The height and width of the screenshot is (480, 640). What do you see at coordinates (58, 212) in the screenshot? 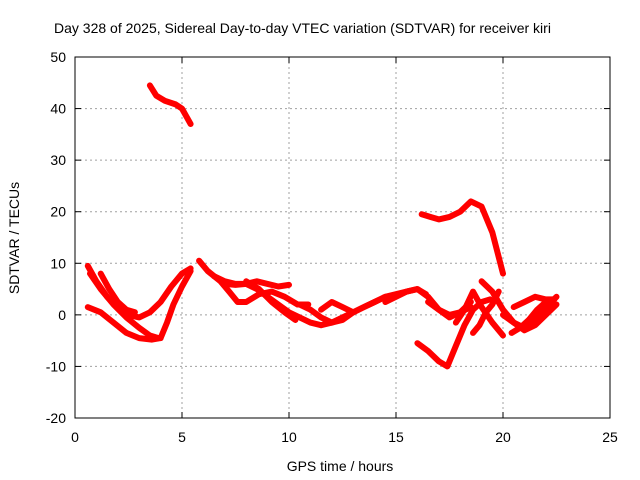
I see `y-tick-label: 20` at bounding box center [58, 212].